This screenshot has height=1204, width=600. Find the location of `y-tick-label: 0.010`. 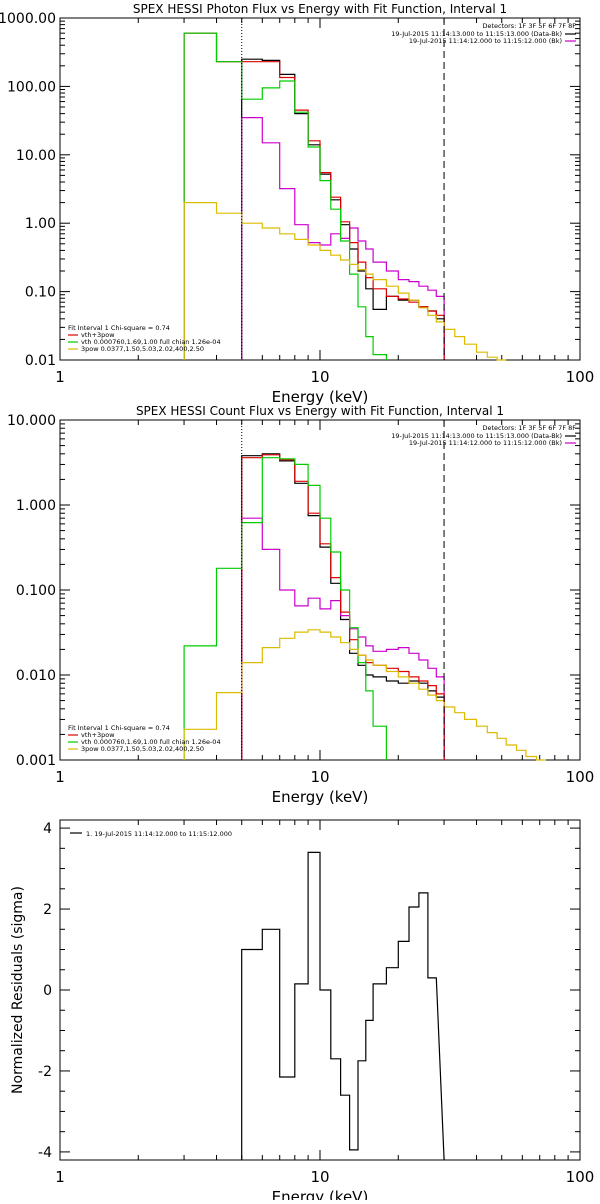

y-tick-label: 0.010 is located at coordinates (36, 676).